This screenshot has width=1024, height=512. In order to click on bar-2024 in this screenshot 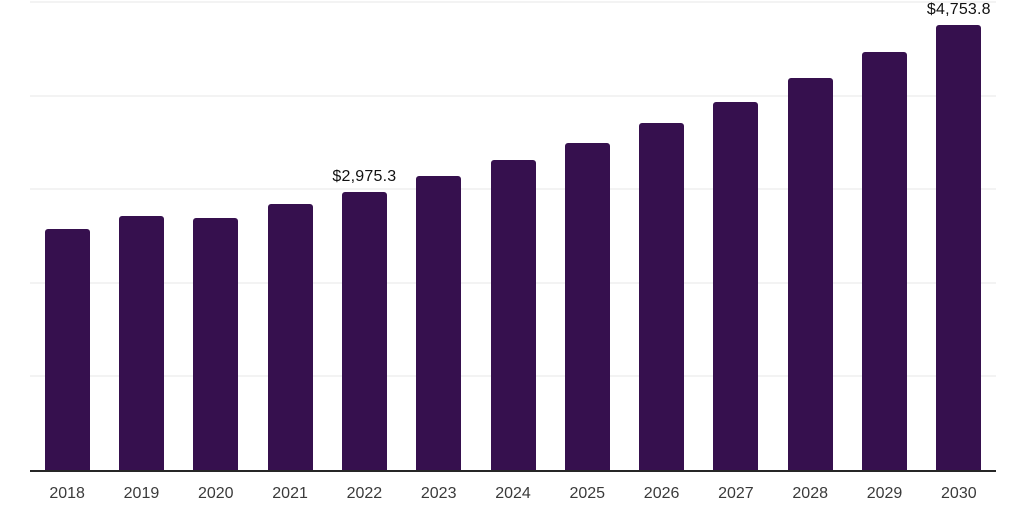, I will do `click(513, 314)`.